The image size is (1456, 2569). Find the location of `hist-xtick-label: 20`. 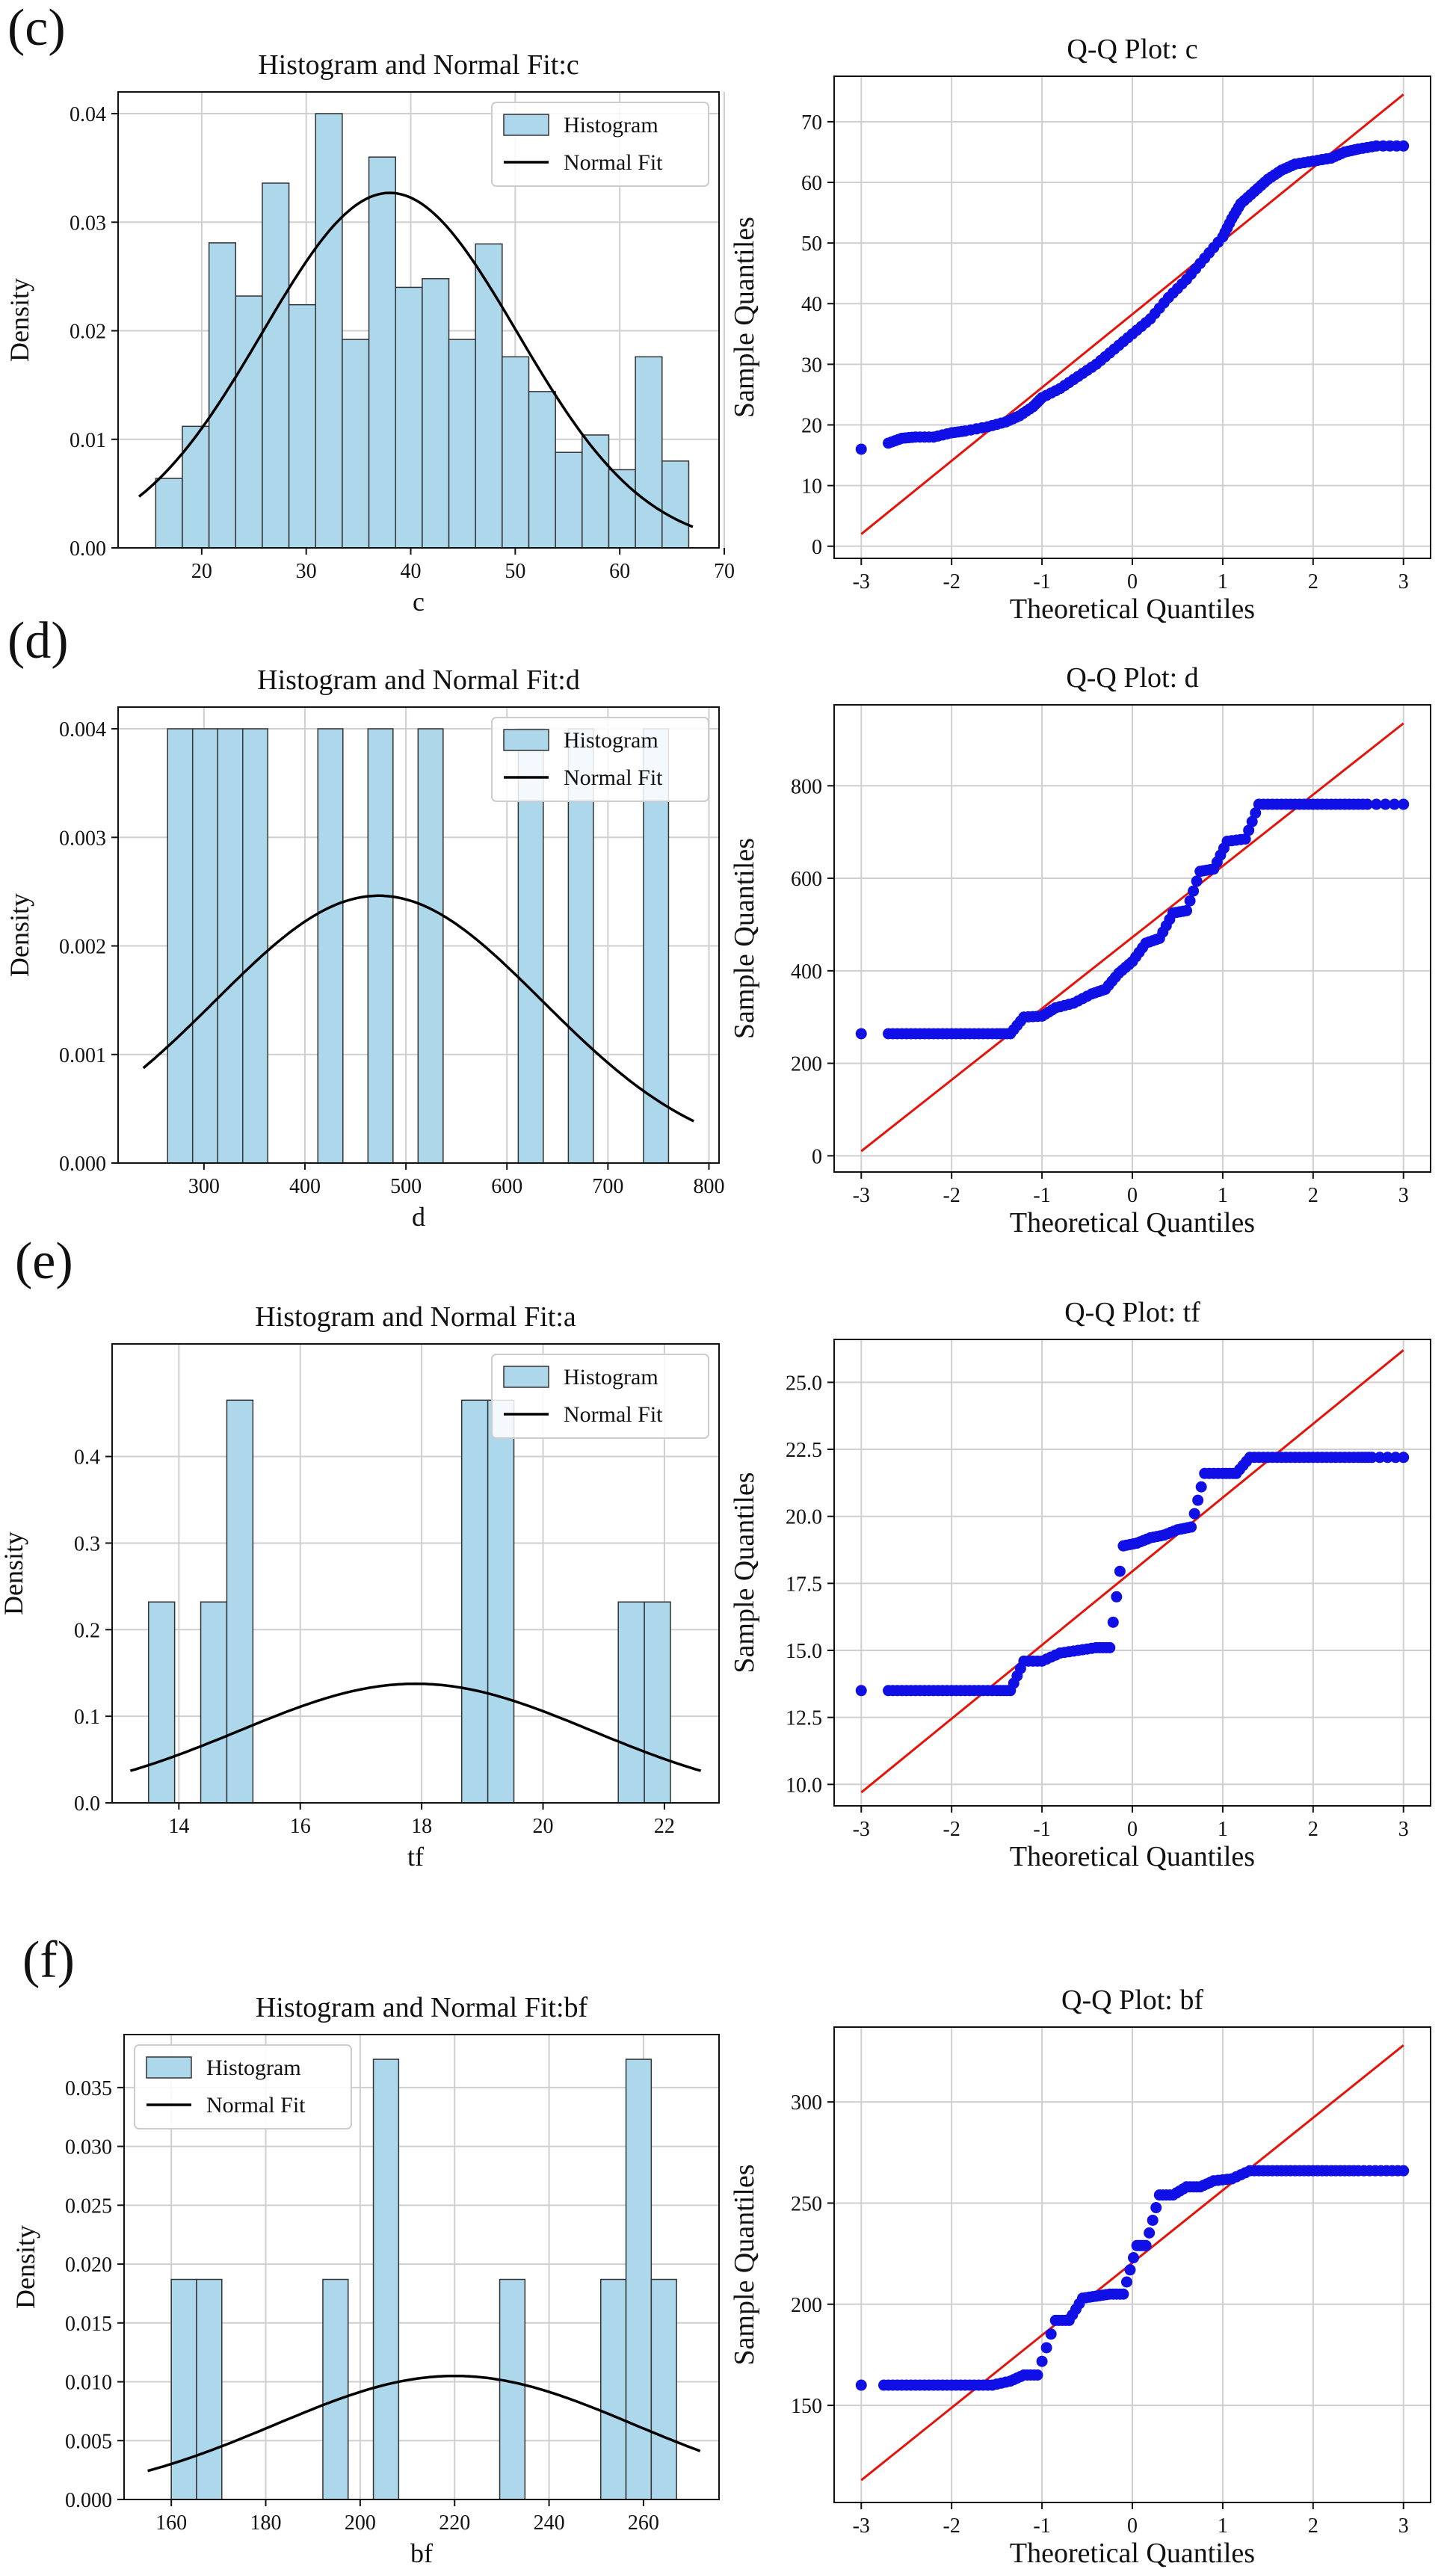

hist-xtick-label: 20 is located at coordinates (201, 571).